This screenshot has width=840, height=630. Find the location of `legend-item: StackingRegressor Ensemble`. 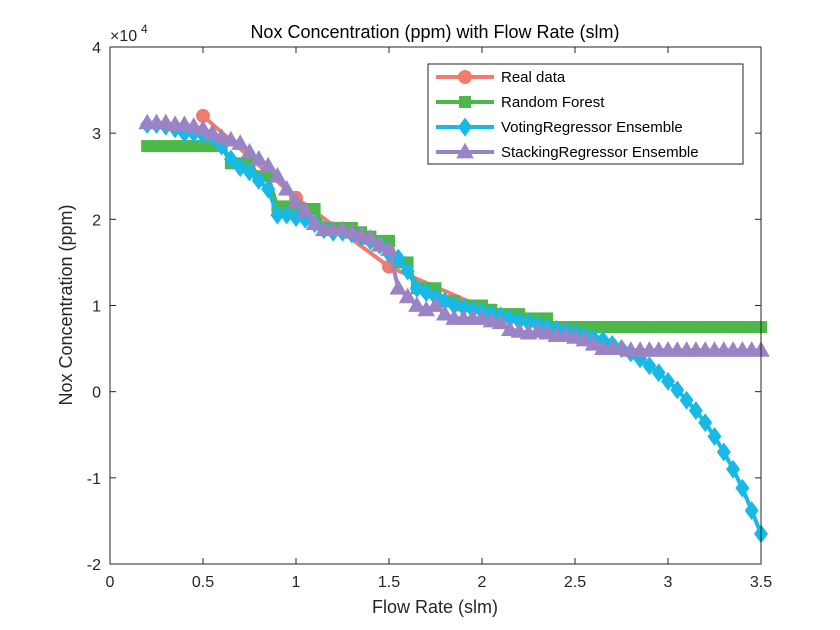

legend-item: StackingRegressor Ensemble is located at coordinates (567, 151).